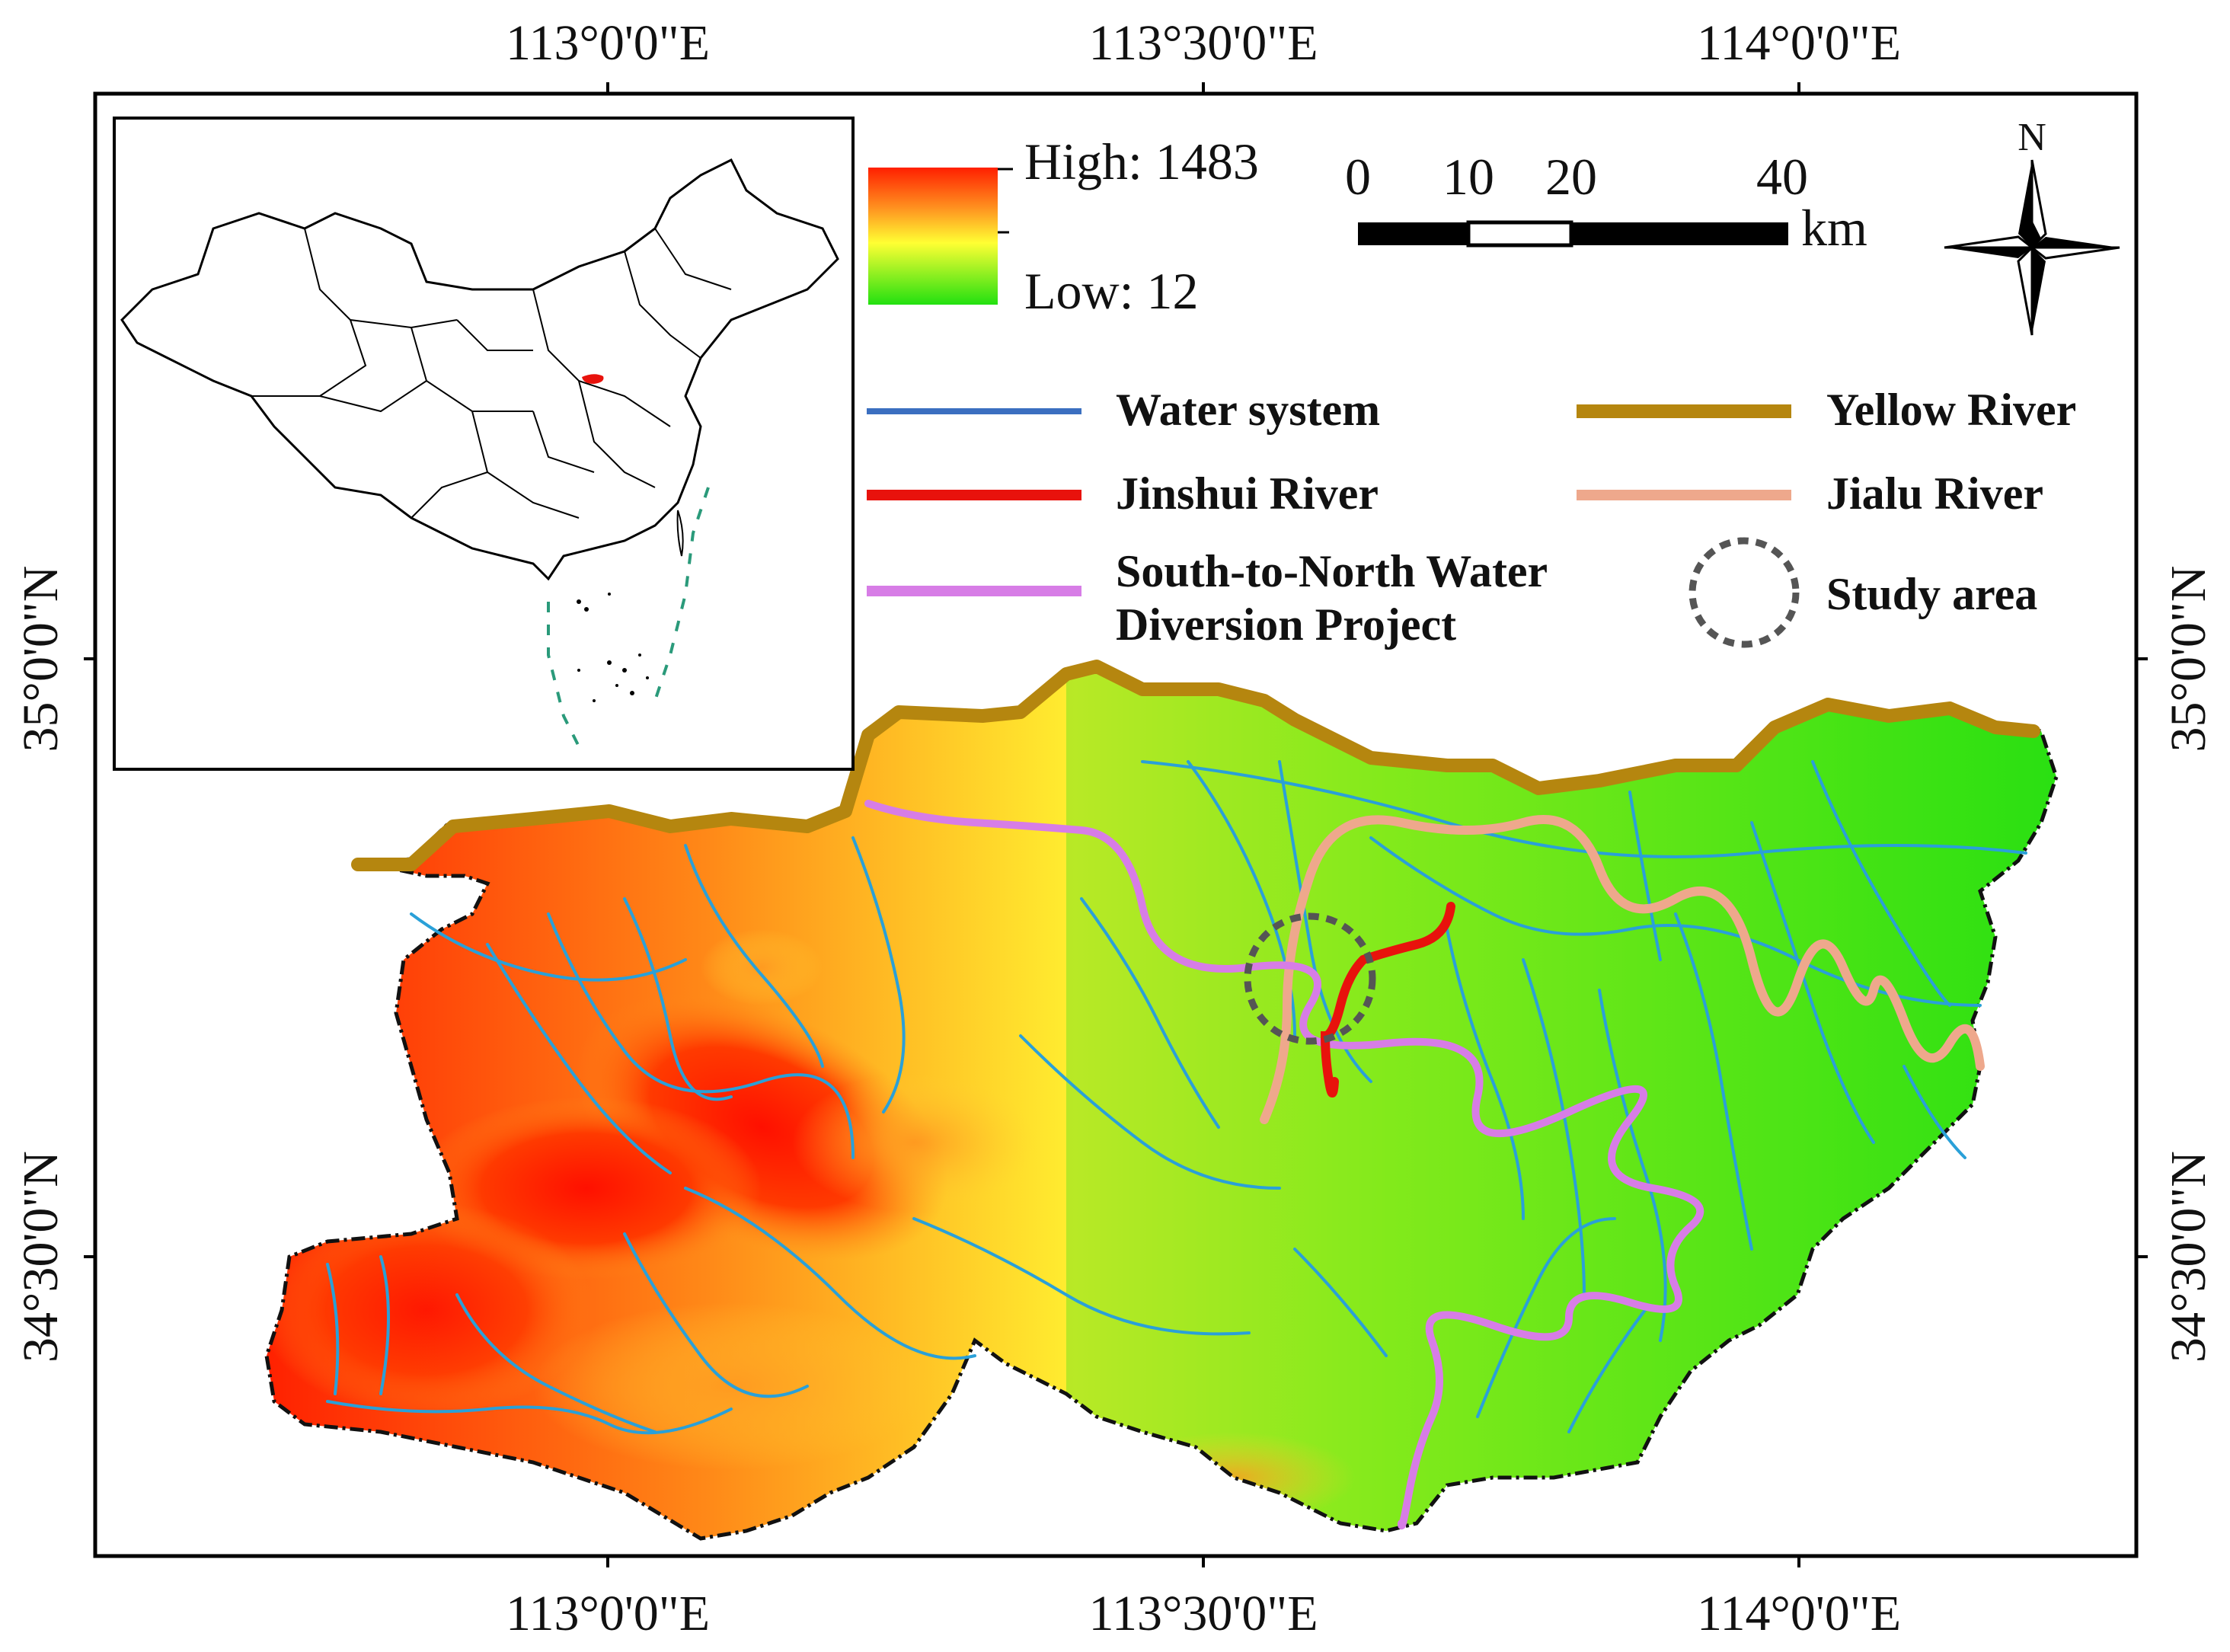 The image size is (2230, 1652). What do you see at coordinates (479, 369) in the screenshot?
I see `china-outline` at bounding box center [479, 369].